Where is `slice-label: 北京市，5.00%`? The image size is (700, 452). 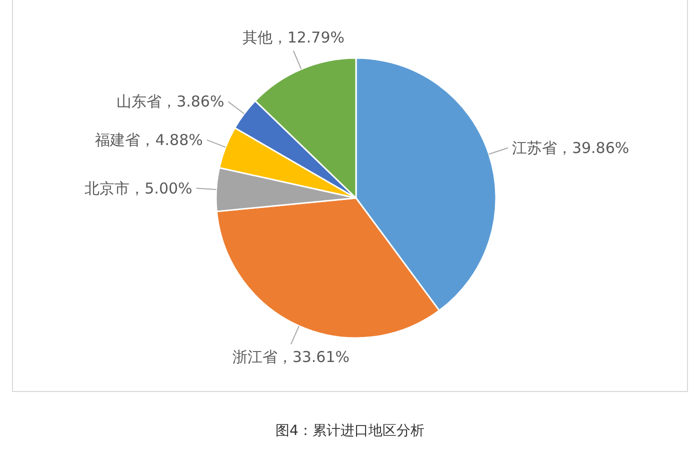 slice-label: 北京市，5.00% is located at coordinates (138, 188).